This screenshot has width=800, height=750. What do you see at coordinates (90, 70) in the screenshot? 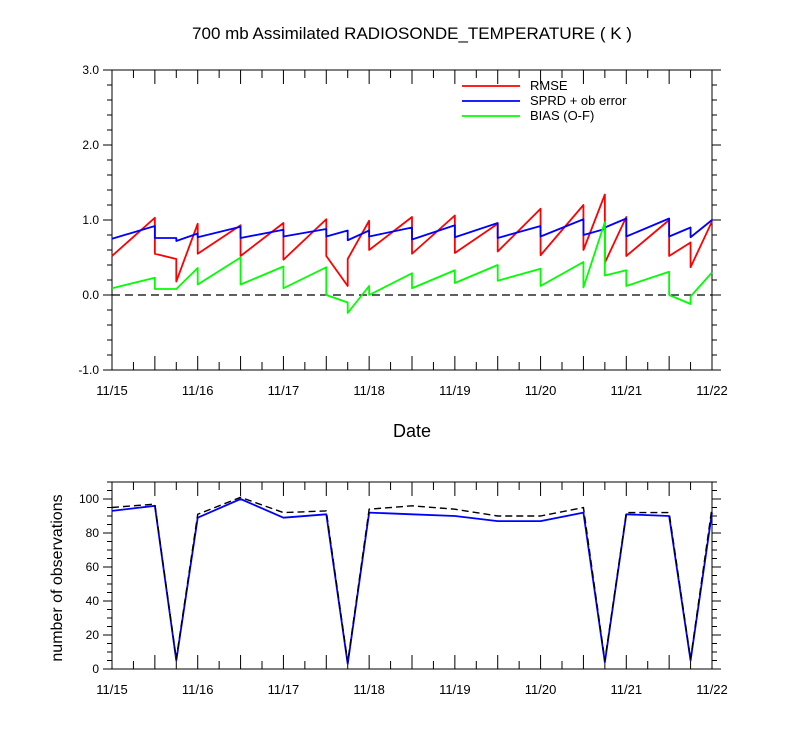
I see `y-tick-label: 3.0` at bounding box center [90, 70].